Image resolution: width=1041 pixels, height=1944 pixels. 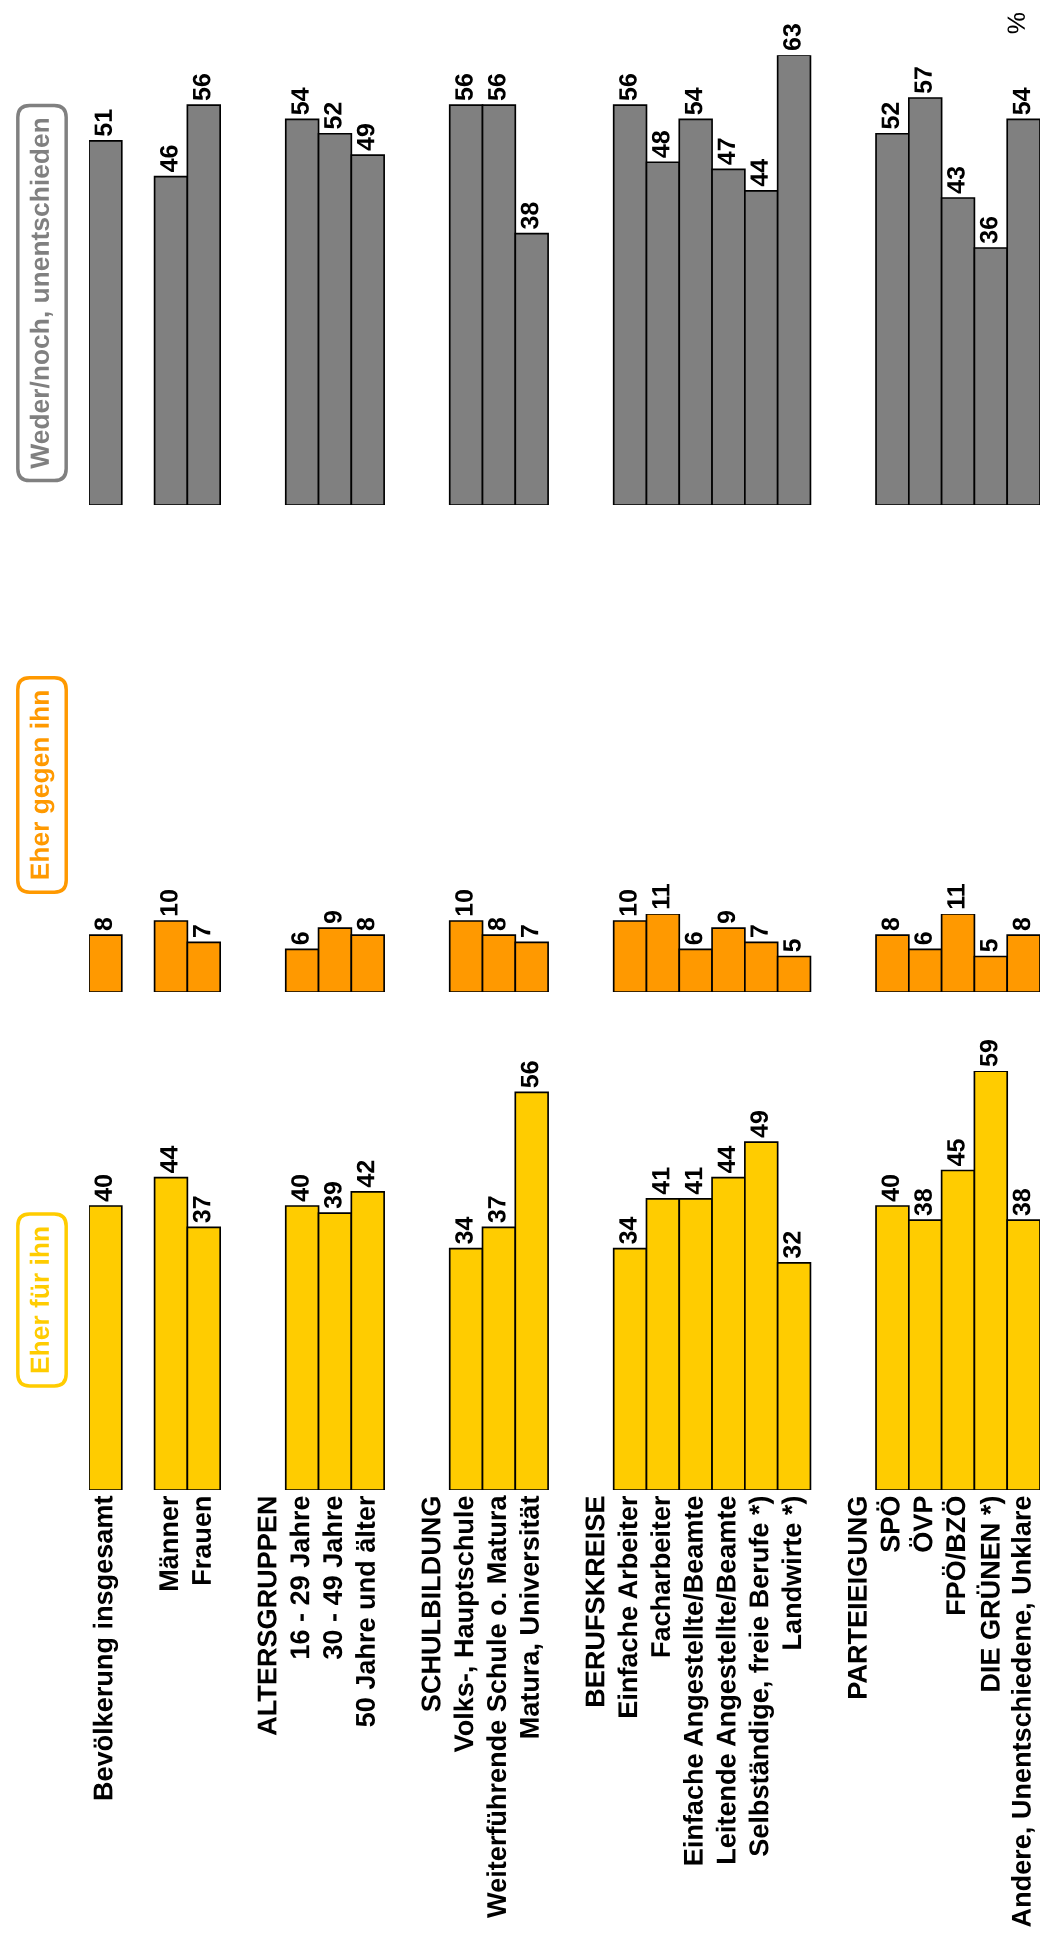 I want to click on data-label: 48, so click(x=660, y=144).